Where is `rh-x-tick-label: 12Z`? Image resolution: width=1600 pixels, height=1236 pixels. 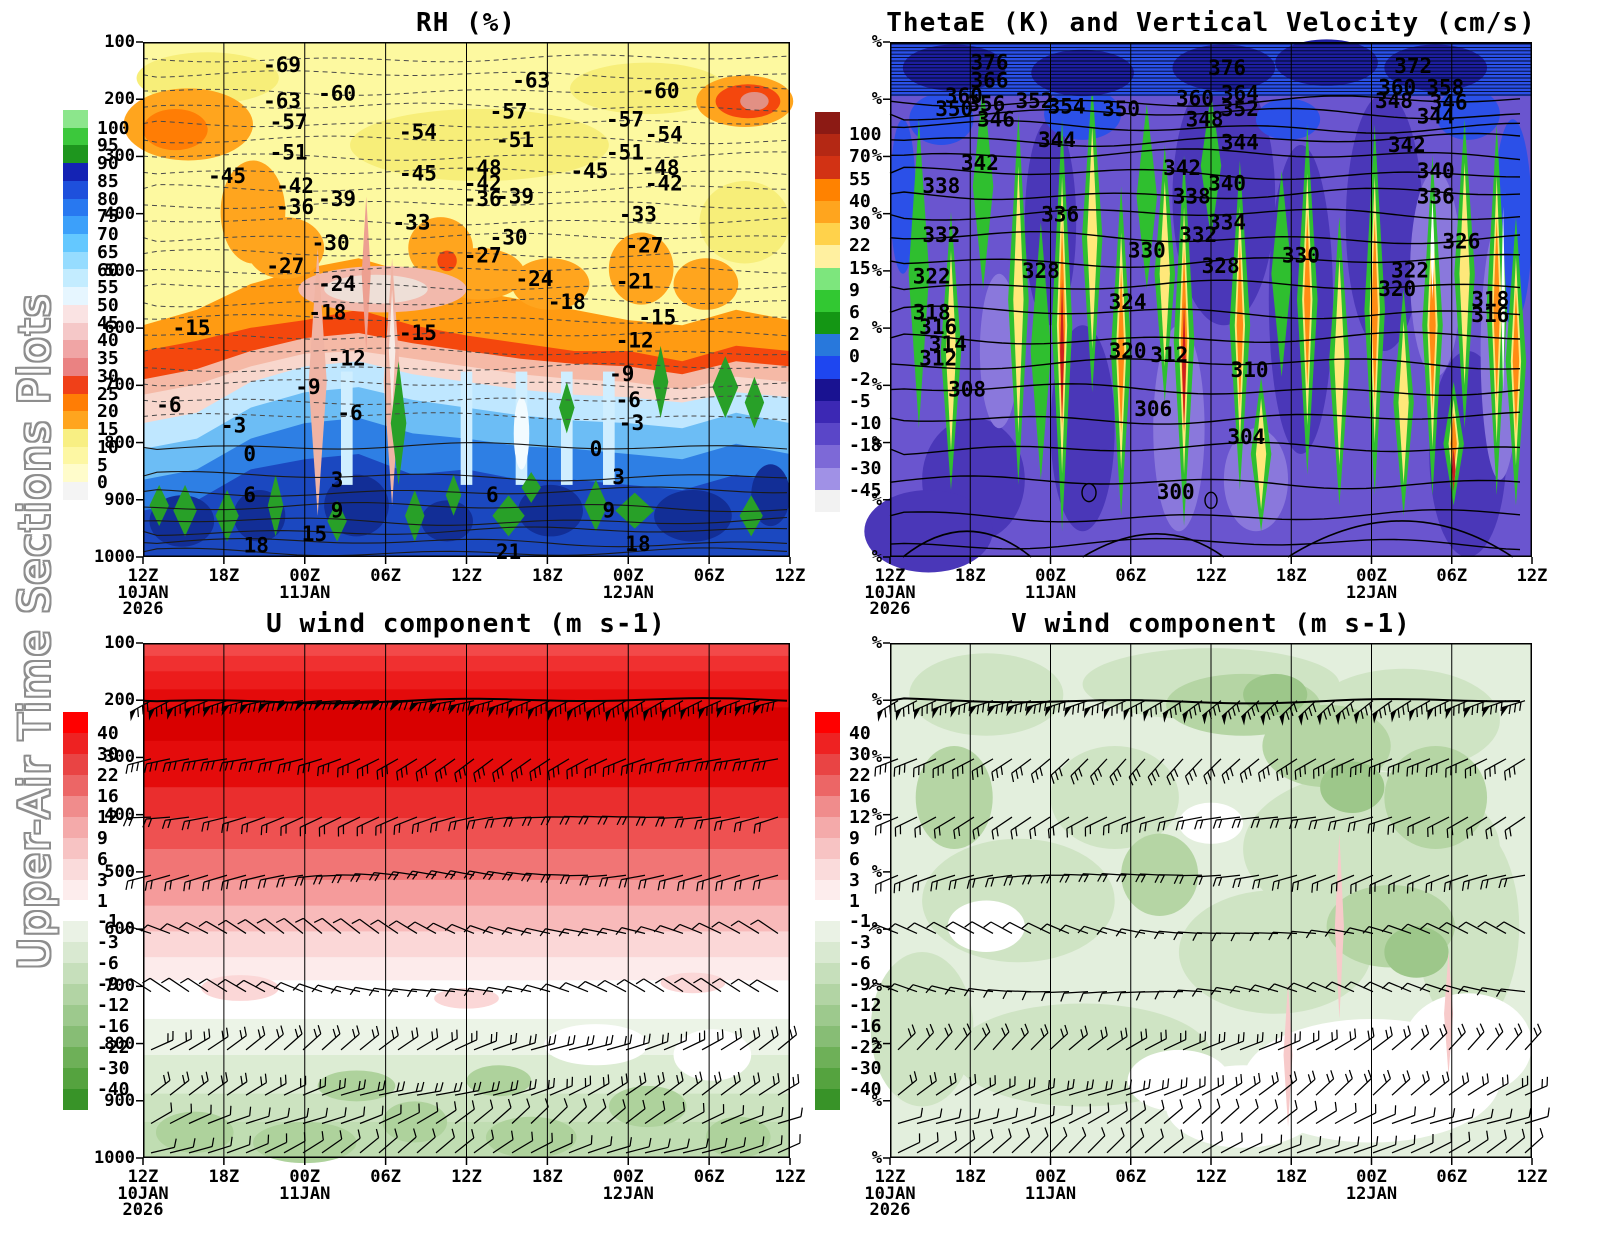
rh-x-tick-label: 12Z is located at coordinates (466, 576).